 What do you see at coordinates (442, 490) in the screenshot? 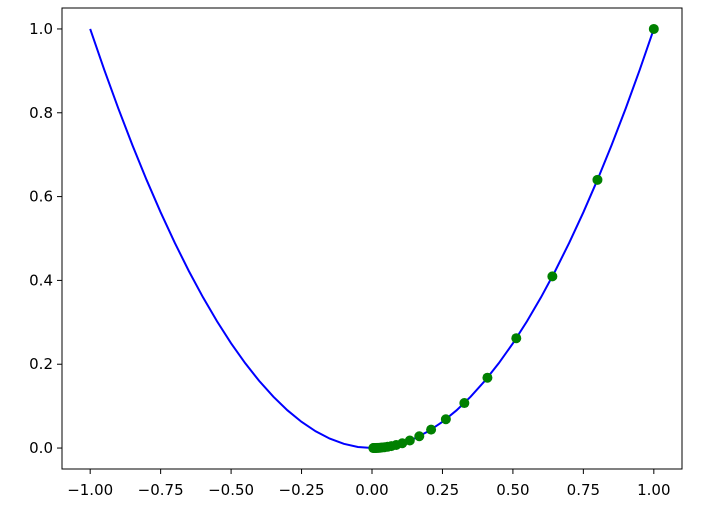
I see `x-tick-label: 0.25` at bounding box center [442, 490].